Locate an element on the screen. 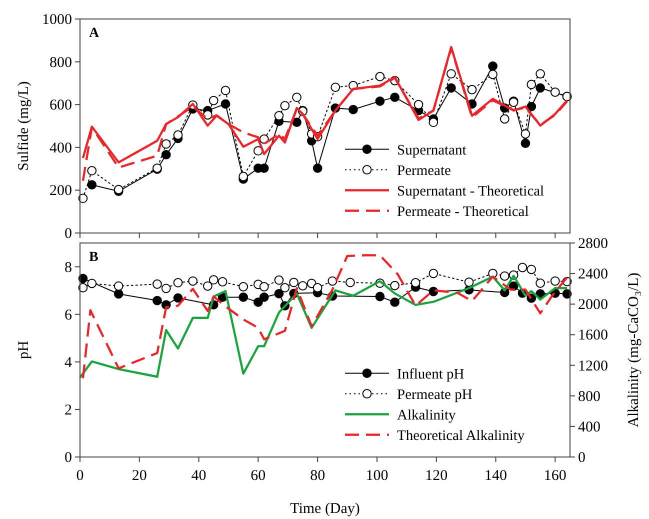 This screenshot has width=649, height=519. legend-label: Theoretical Alkalinity is located at coordinates (461, 436).